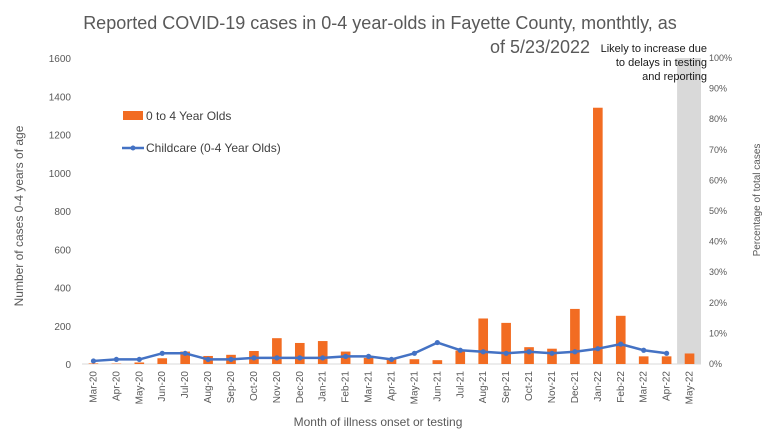 The height and width of the screenshot is (433, 768). Describe the element at coordinates (62, 289) in the screenshot. I see `y-tick-label: 400` at that location.